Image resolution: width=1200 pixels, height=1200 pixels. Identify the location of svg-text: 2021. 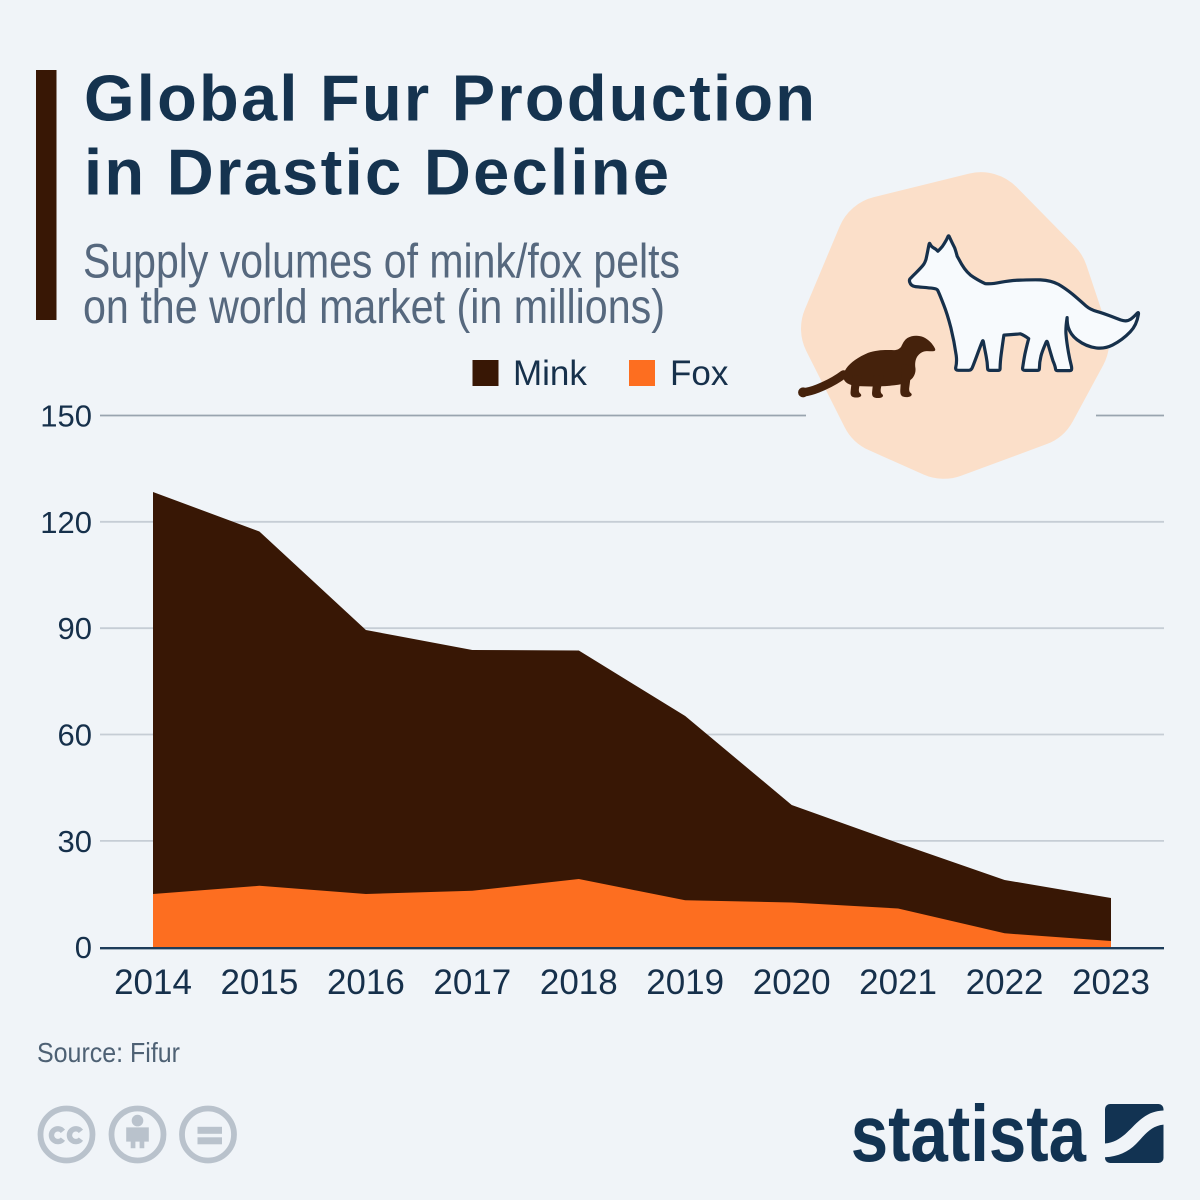
(898, 982).